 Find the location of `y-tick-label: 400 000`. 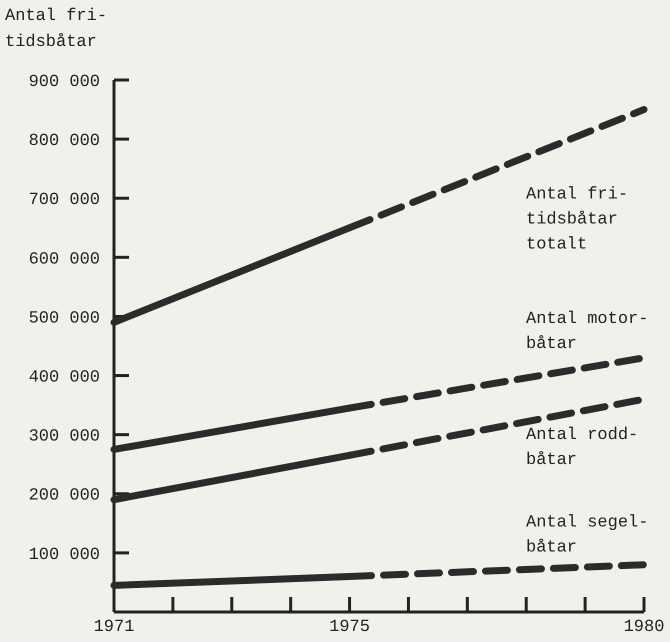

y-tick-label: 400 000 is located at coordinates (64, 378).